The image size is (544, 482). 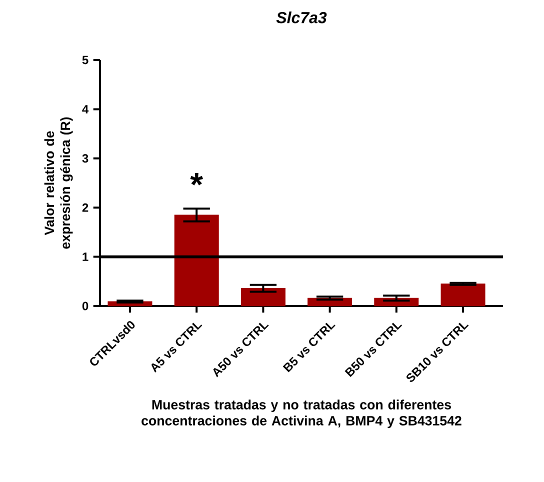 I want to click on y-tick-label: 2, so click(x=85, y=207).